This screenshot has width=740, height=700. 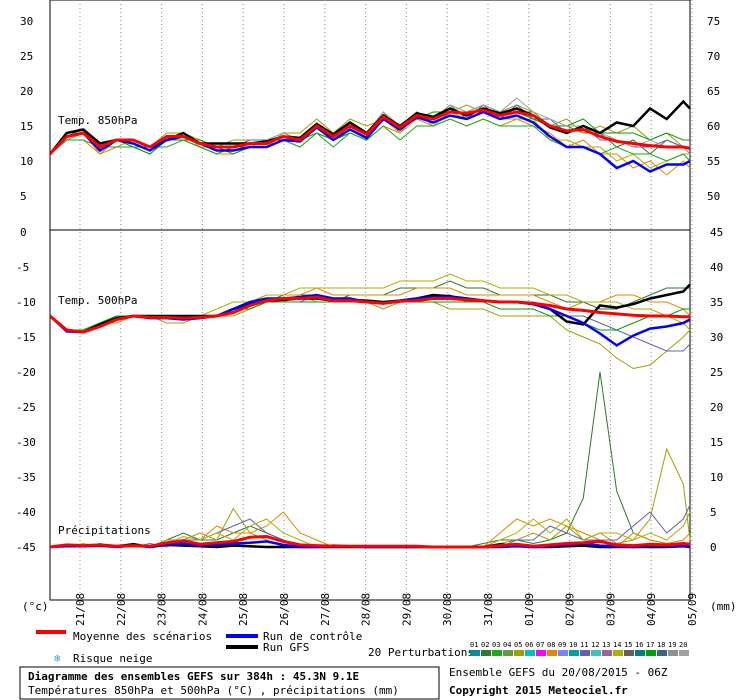 I want to click on perturbation-line, so click(x=370, y=332).